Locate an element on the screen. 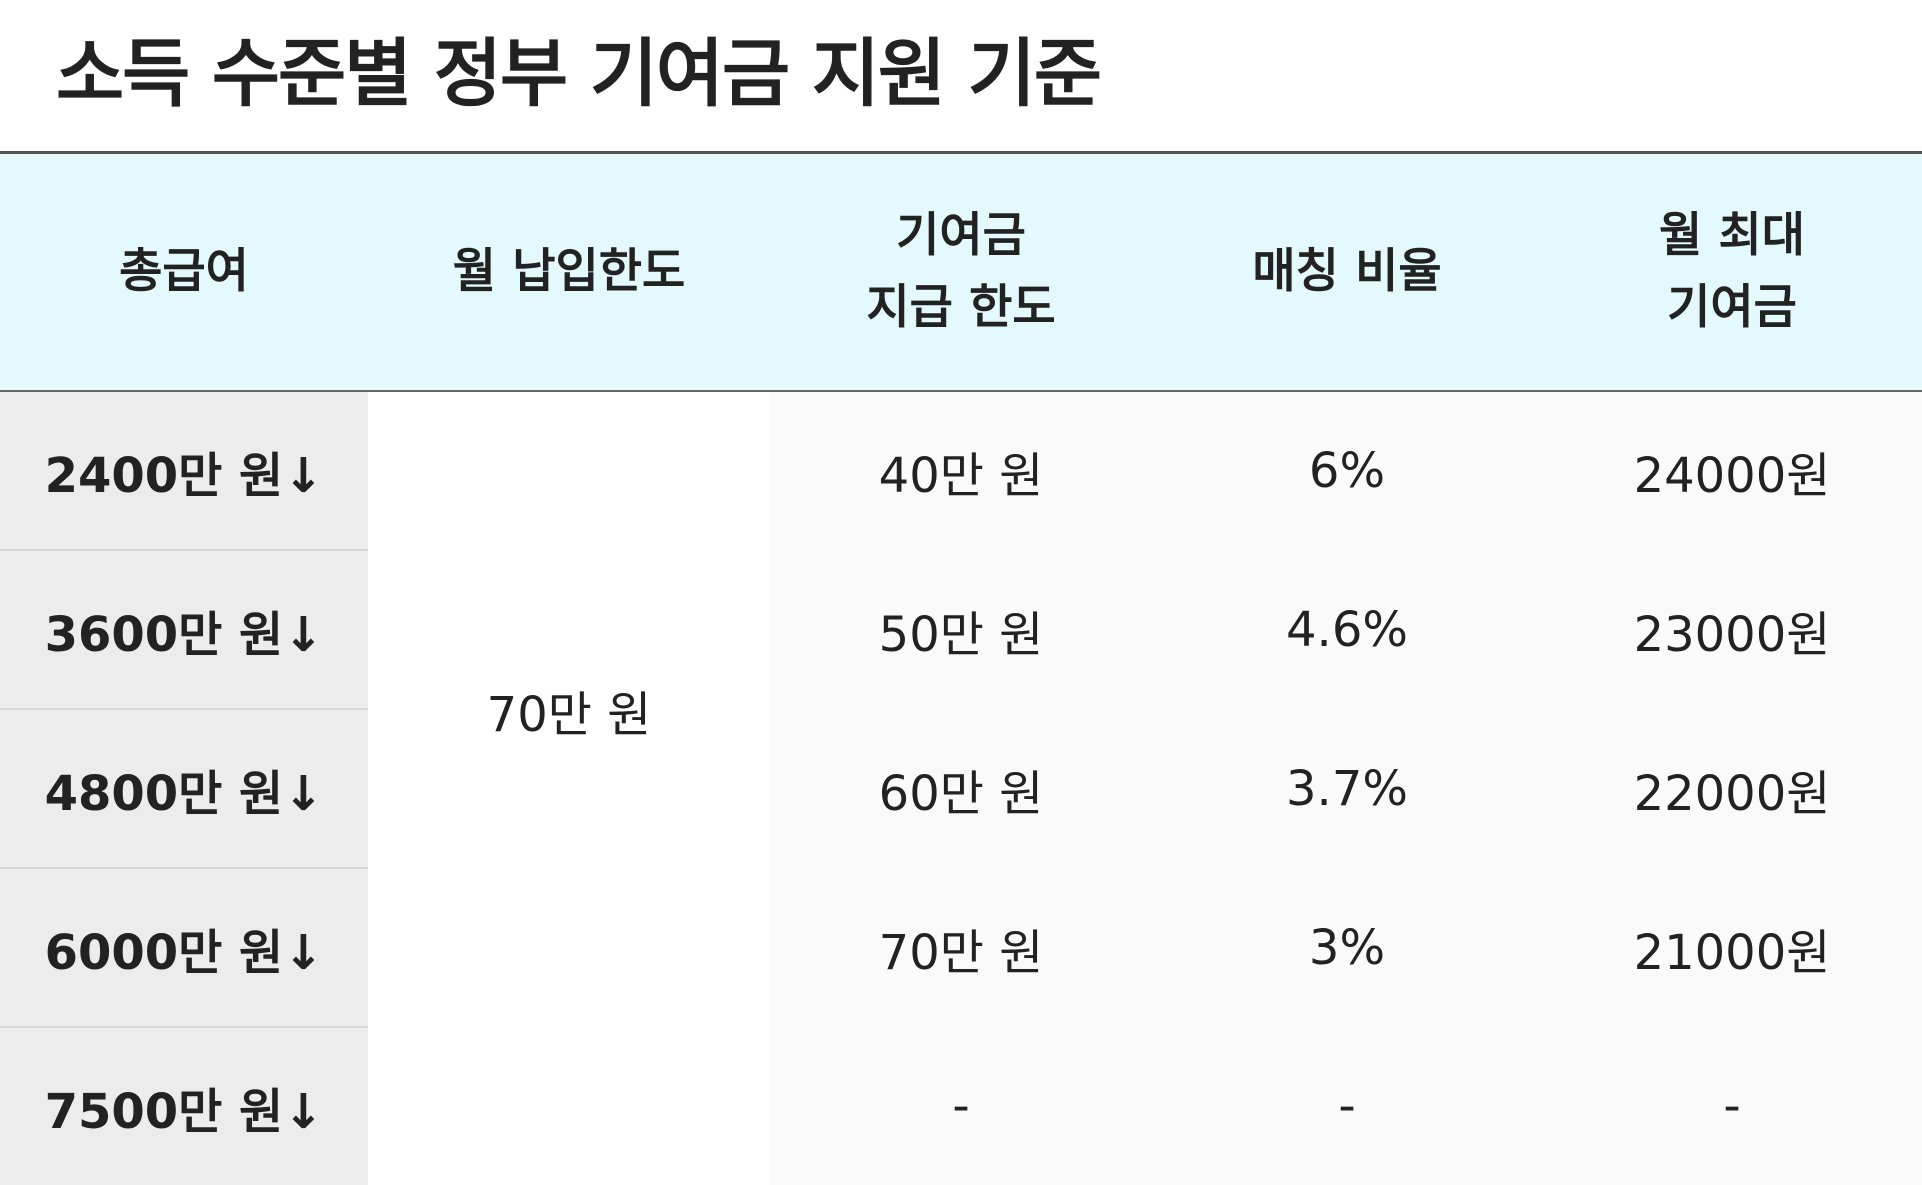 This screenshot has height=1185, width=1922. header-text: 지급 한도 is located at coordinates (961, 307).